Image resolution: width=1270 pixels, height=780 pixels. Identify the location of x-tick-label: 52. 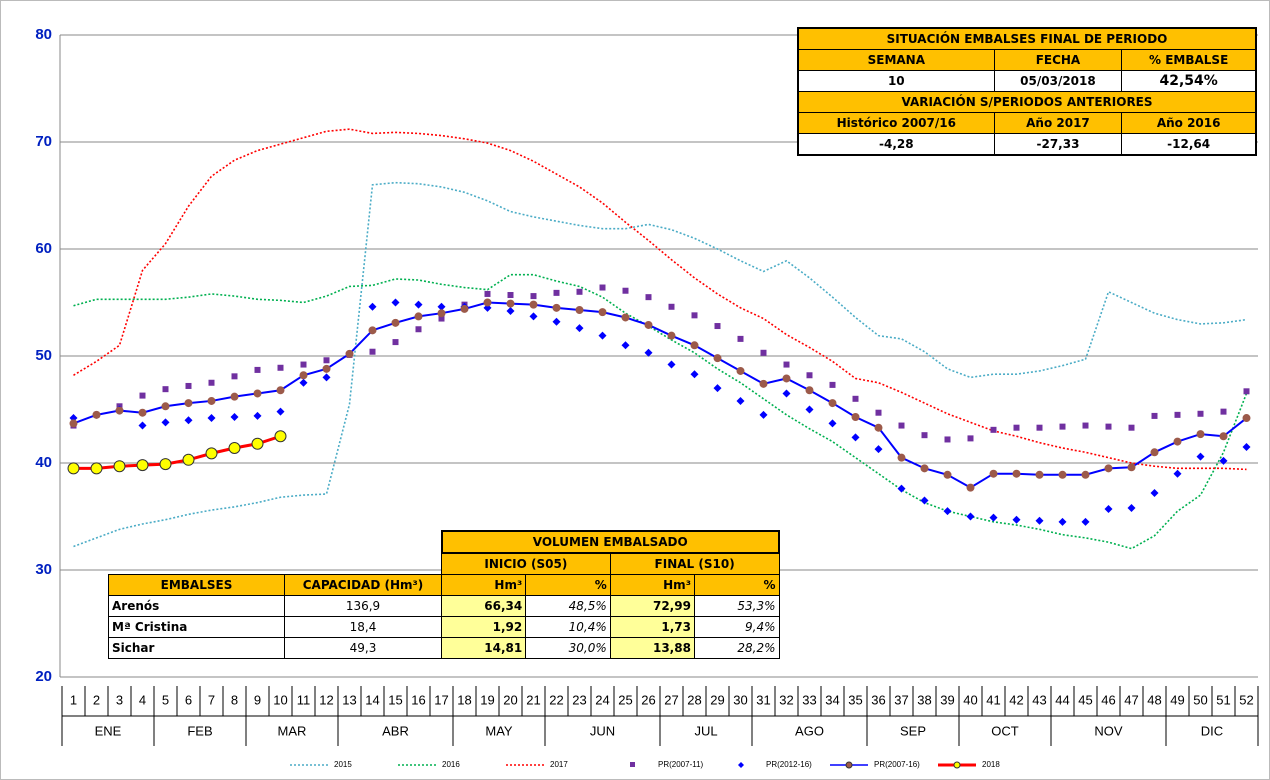
(1246, 699).